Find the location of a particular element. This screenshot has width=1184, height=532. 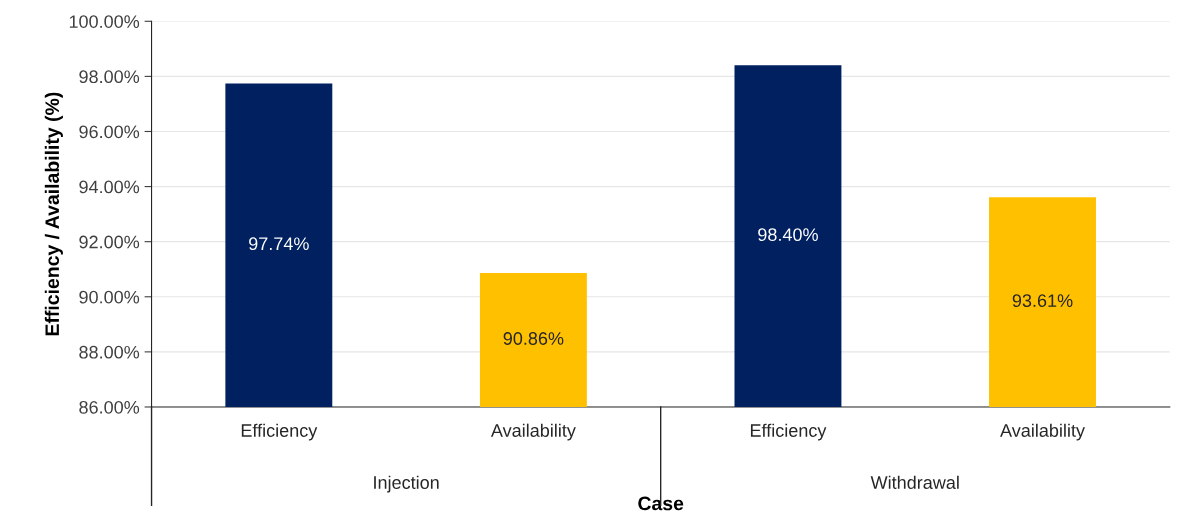

y-tick-label: 96.00% is located at coordinates (109, 132).